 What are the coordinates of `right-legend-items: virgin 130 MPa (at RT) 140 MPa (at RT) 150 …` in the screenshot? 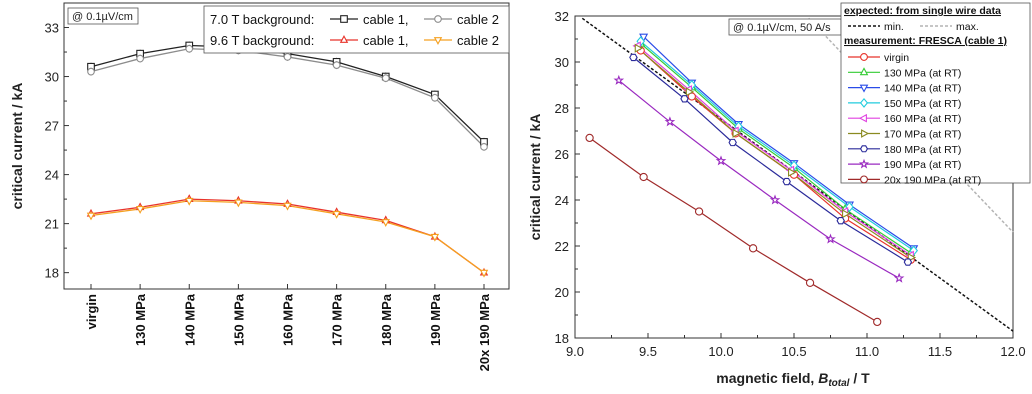 It's located at (914, 119).